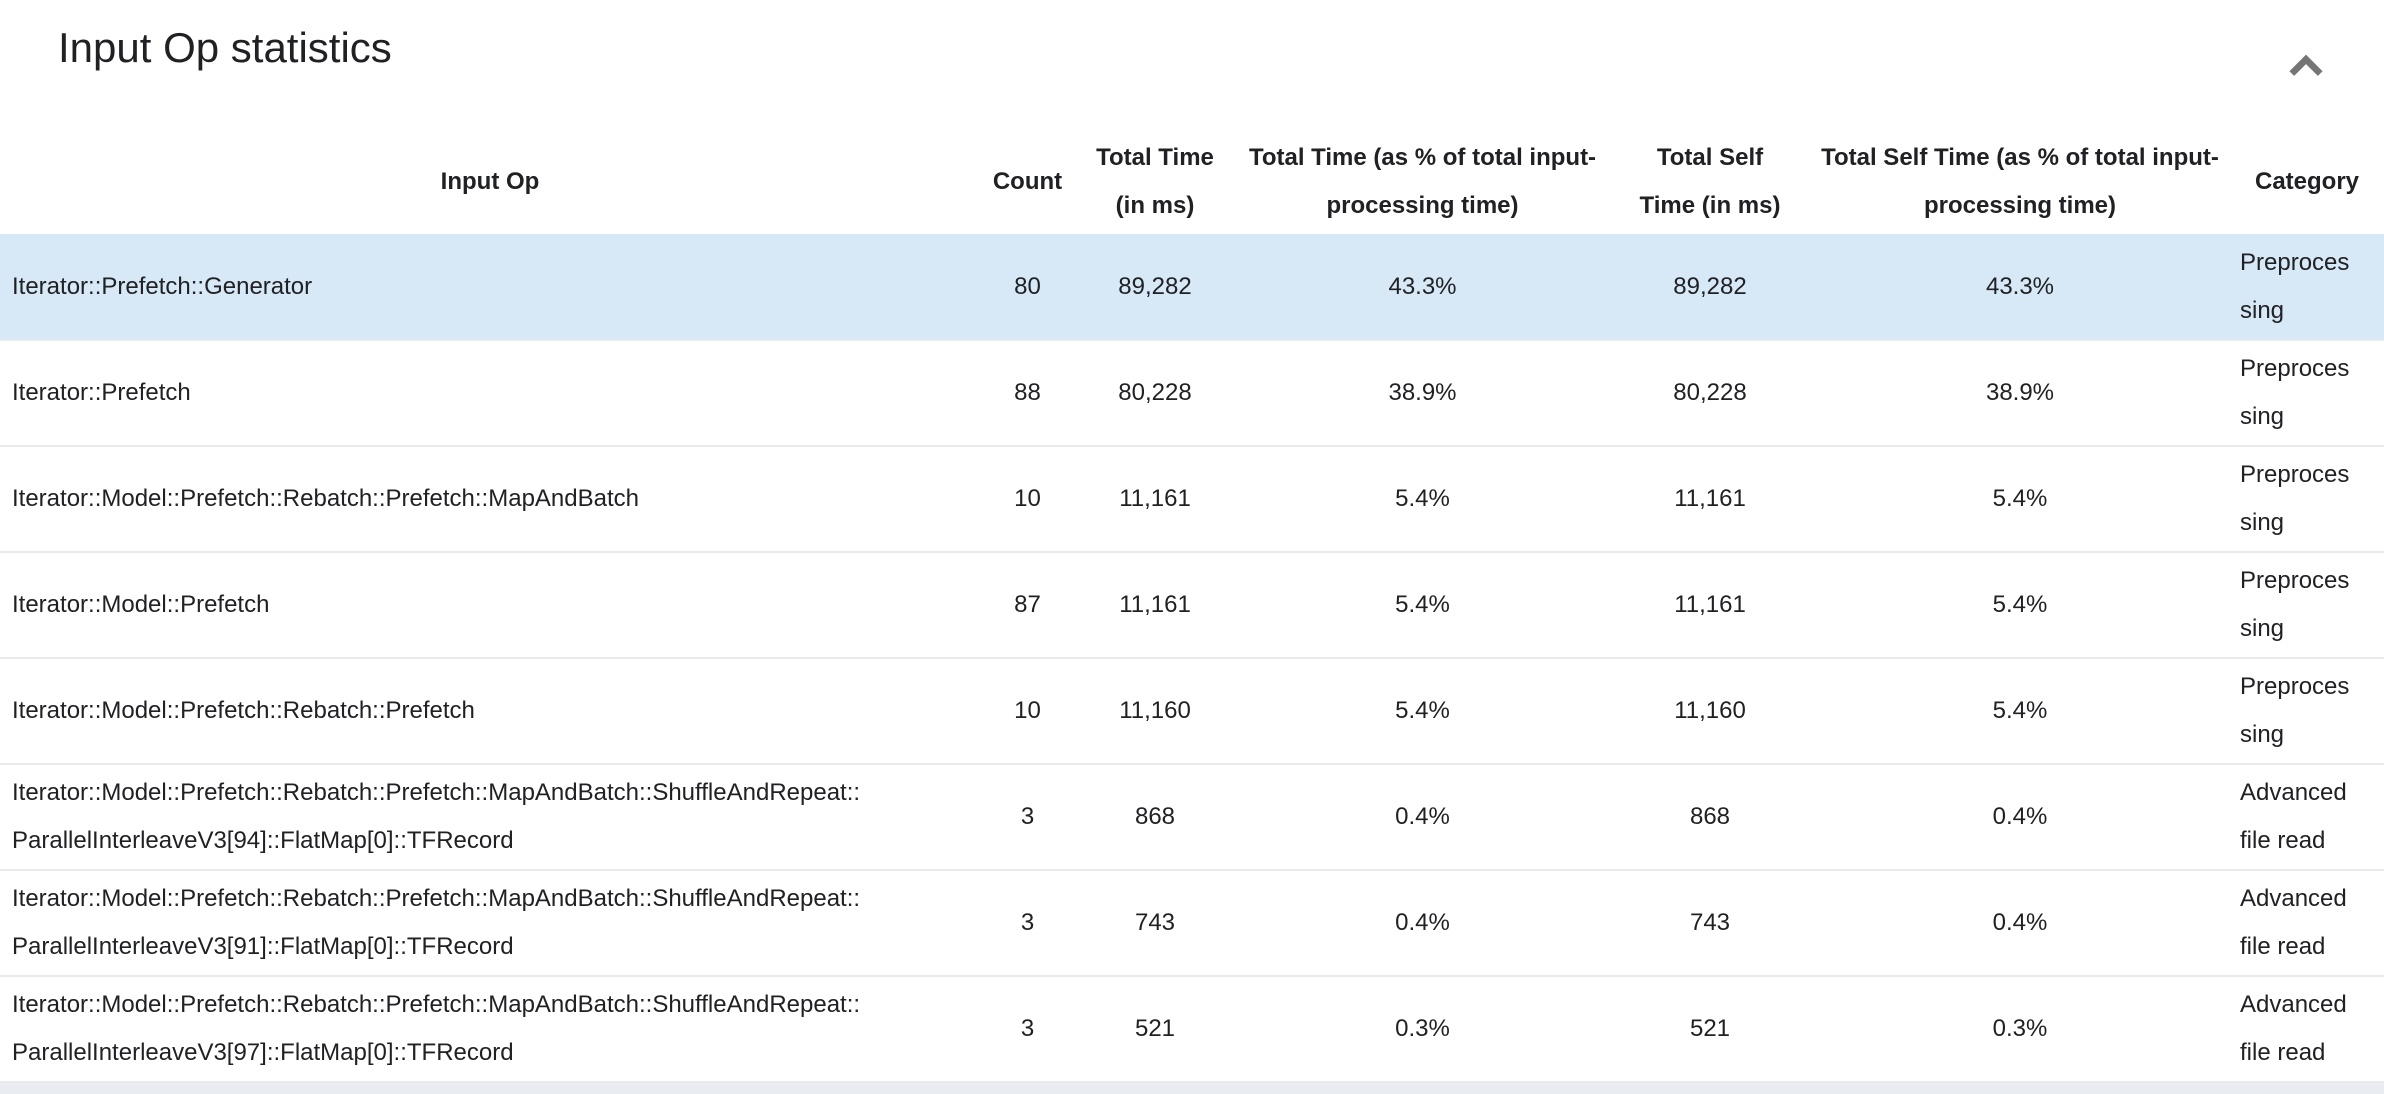 Image resolution: width=2384 pixels, height=1094 pixels. Describe the element at coordinates (1155, 922) in the screenshot. I see `cell-total-time-ms: 743` at that location.